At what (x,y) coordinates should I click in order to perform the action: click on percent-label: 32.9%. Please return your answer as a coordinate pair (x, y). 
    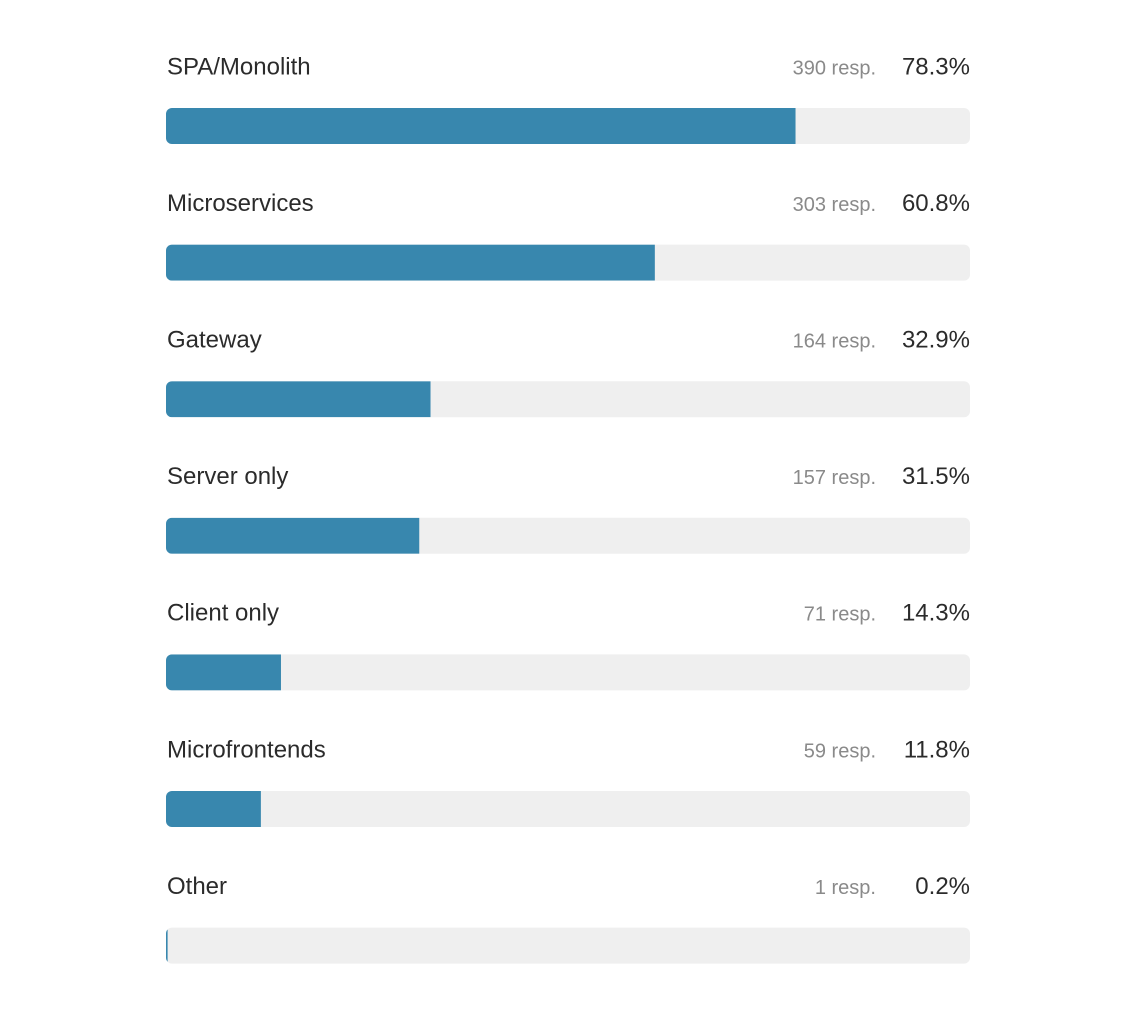
    Looking at the image, I should click on (936, 340).